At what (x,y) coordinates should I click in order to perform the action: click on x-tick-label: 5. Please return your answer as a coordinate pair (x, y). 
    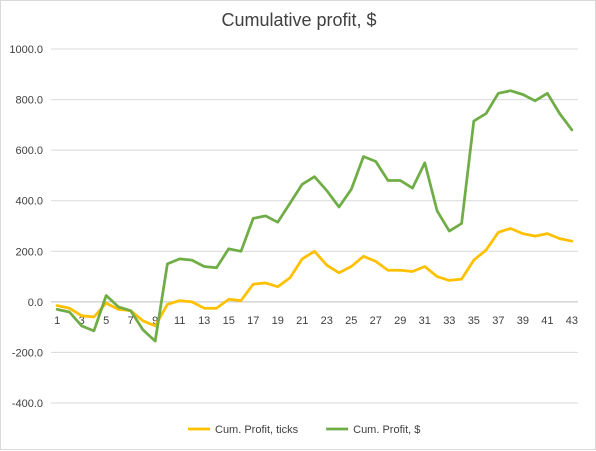
    Looking at the image, I should click on (106, 321).